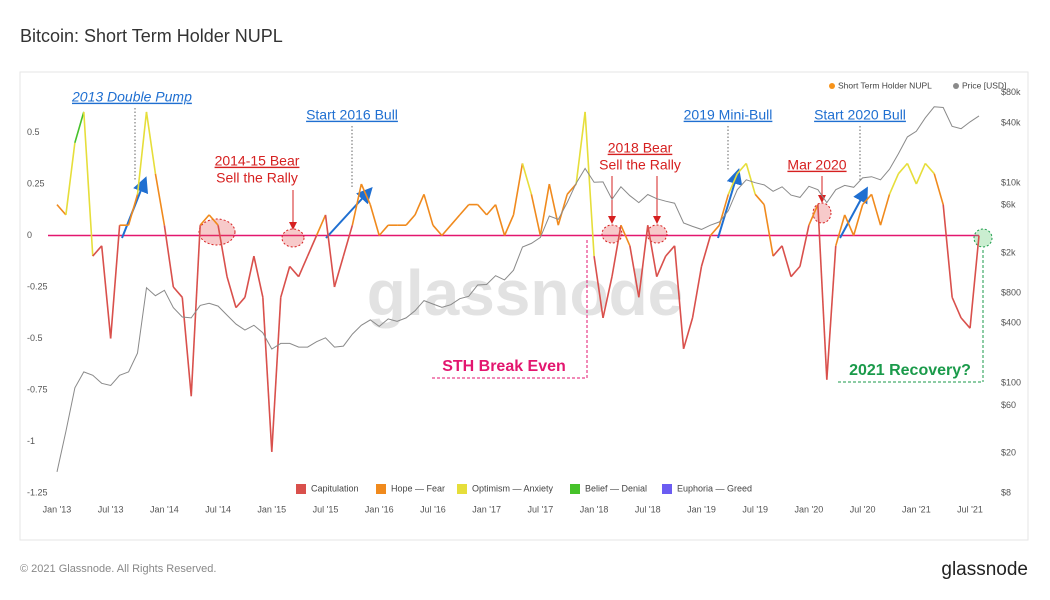  I want to click on annotation: Start 2020 Bull, so click(860, 115).